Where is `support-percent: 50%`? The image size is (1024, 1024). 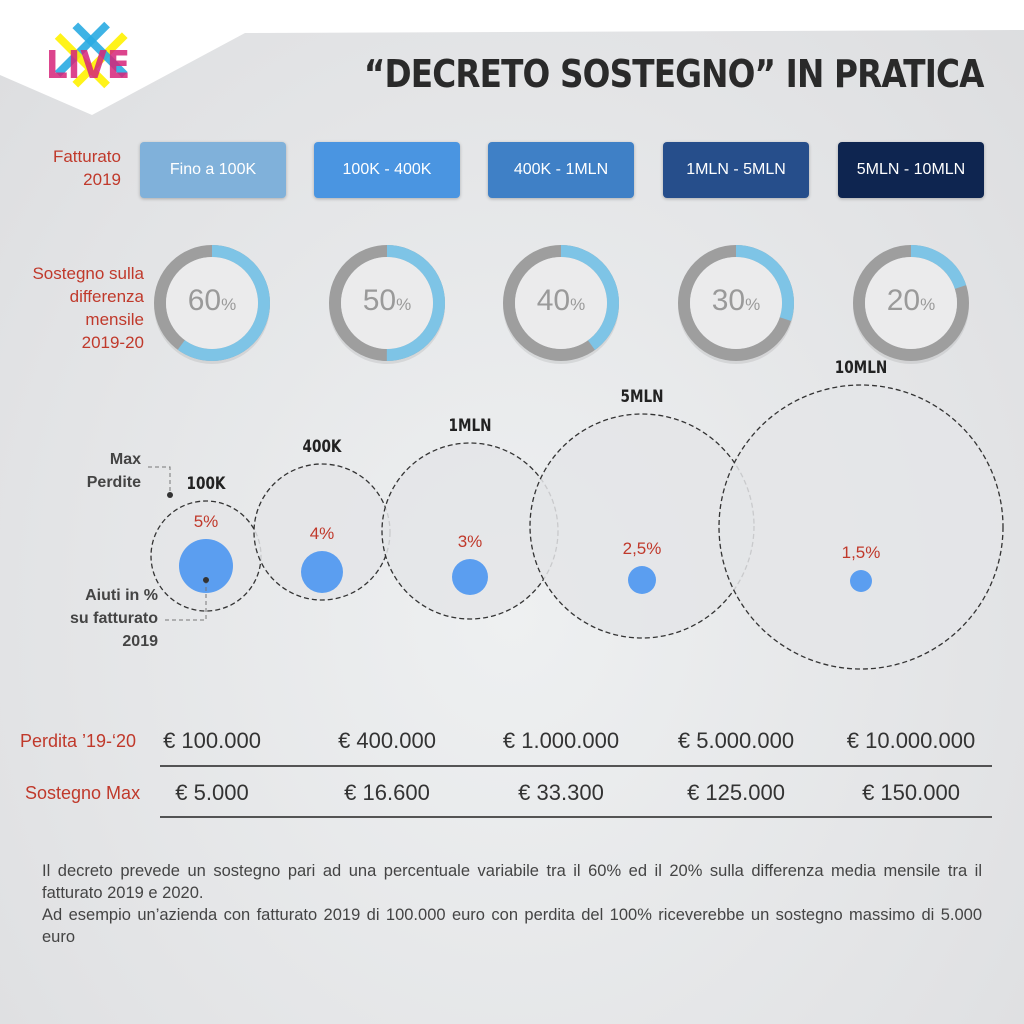 support-percent: 50% is located at coordinates (387, 301).